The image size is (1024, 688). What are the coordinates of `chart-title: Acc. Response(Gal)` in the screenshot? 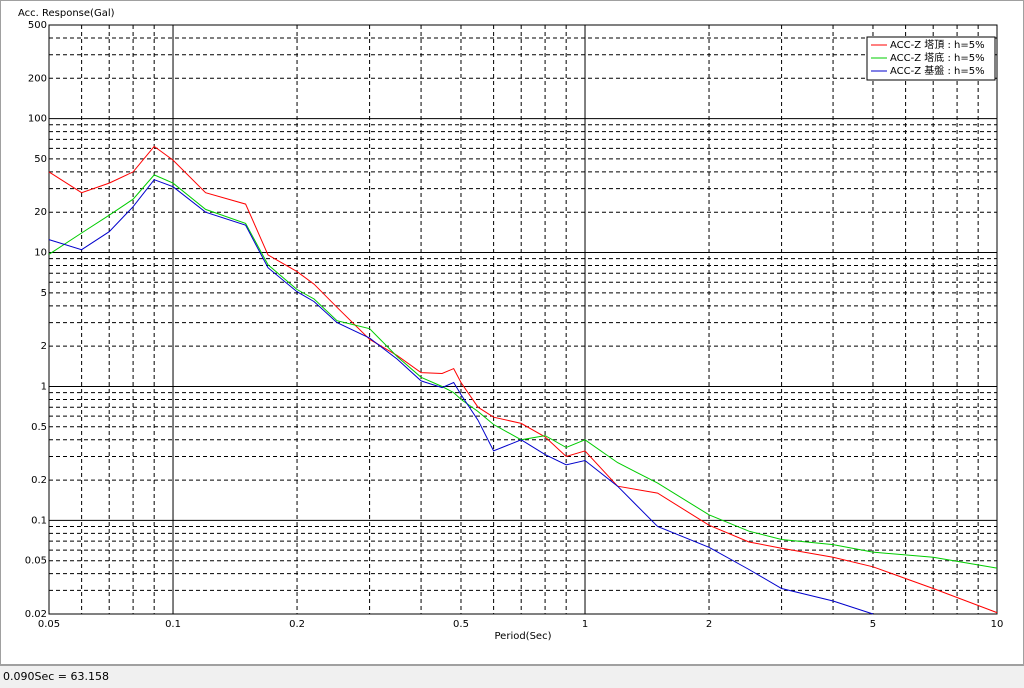 It's located at (66, 13).